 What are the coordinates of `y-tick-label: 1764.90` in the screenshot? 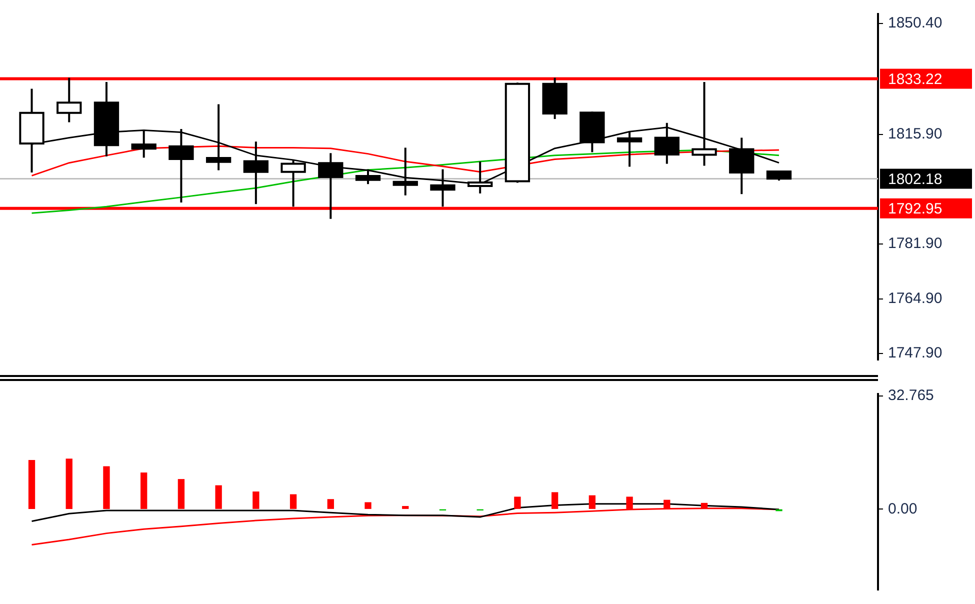 It's located at (915, 298).